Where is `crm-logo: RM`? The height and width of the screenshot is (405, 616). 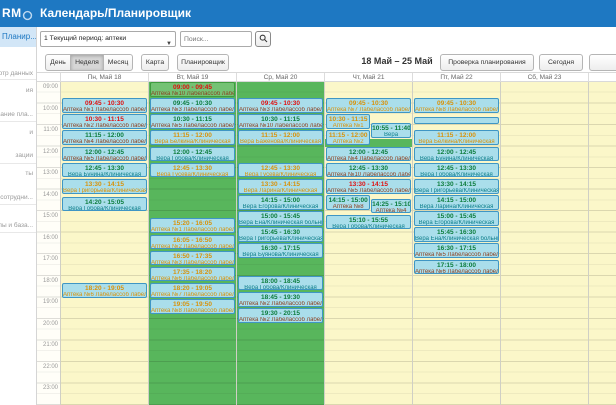 crm-logo: RM is located at coordinates (12, 13).